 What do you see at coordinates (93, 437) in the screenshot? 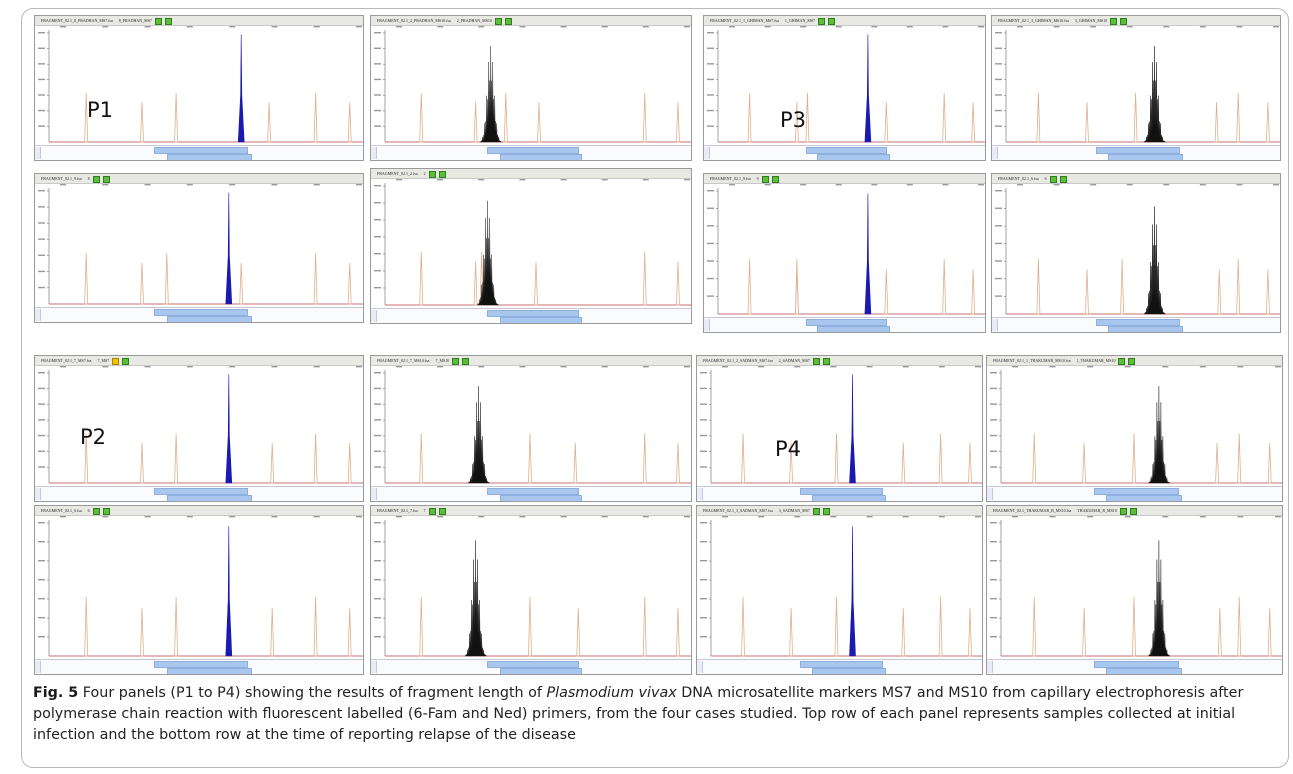
I see `panel-label-p2: P2` at bounding box center [93, 437].